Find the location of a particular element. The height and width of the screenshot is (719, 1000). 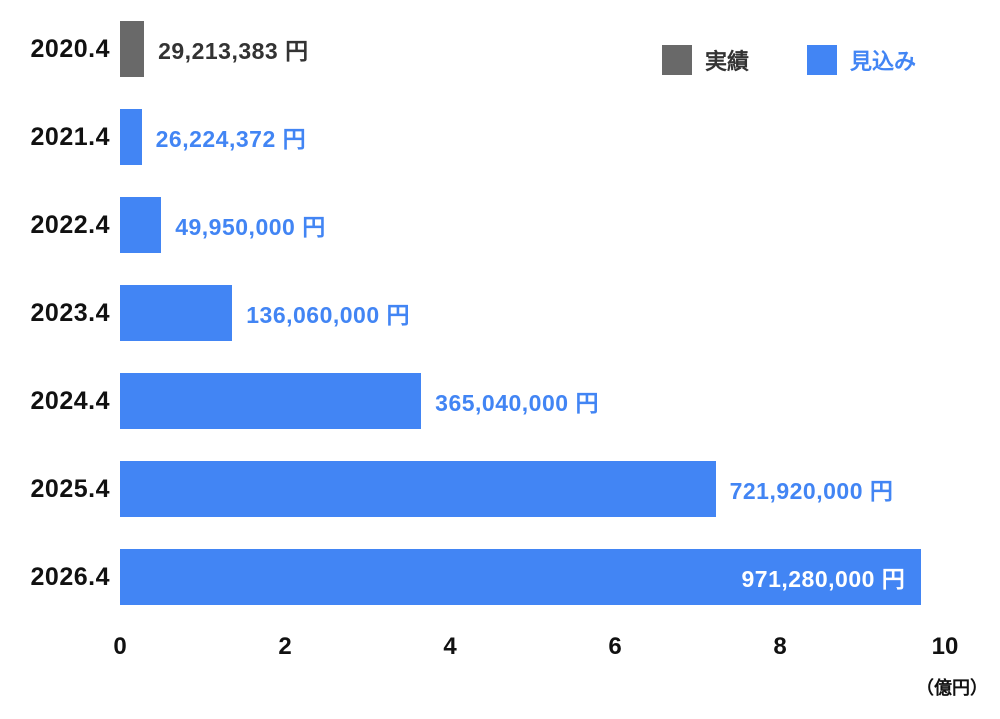

bar-track: 721,920,000 円 is located at coordinates (532, 489).